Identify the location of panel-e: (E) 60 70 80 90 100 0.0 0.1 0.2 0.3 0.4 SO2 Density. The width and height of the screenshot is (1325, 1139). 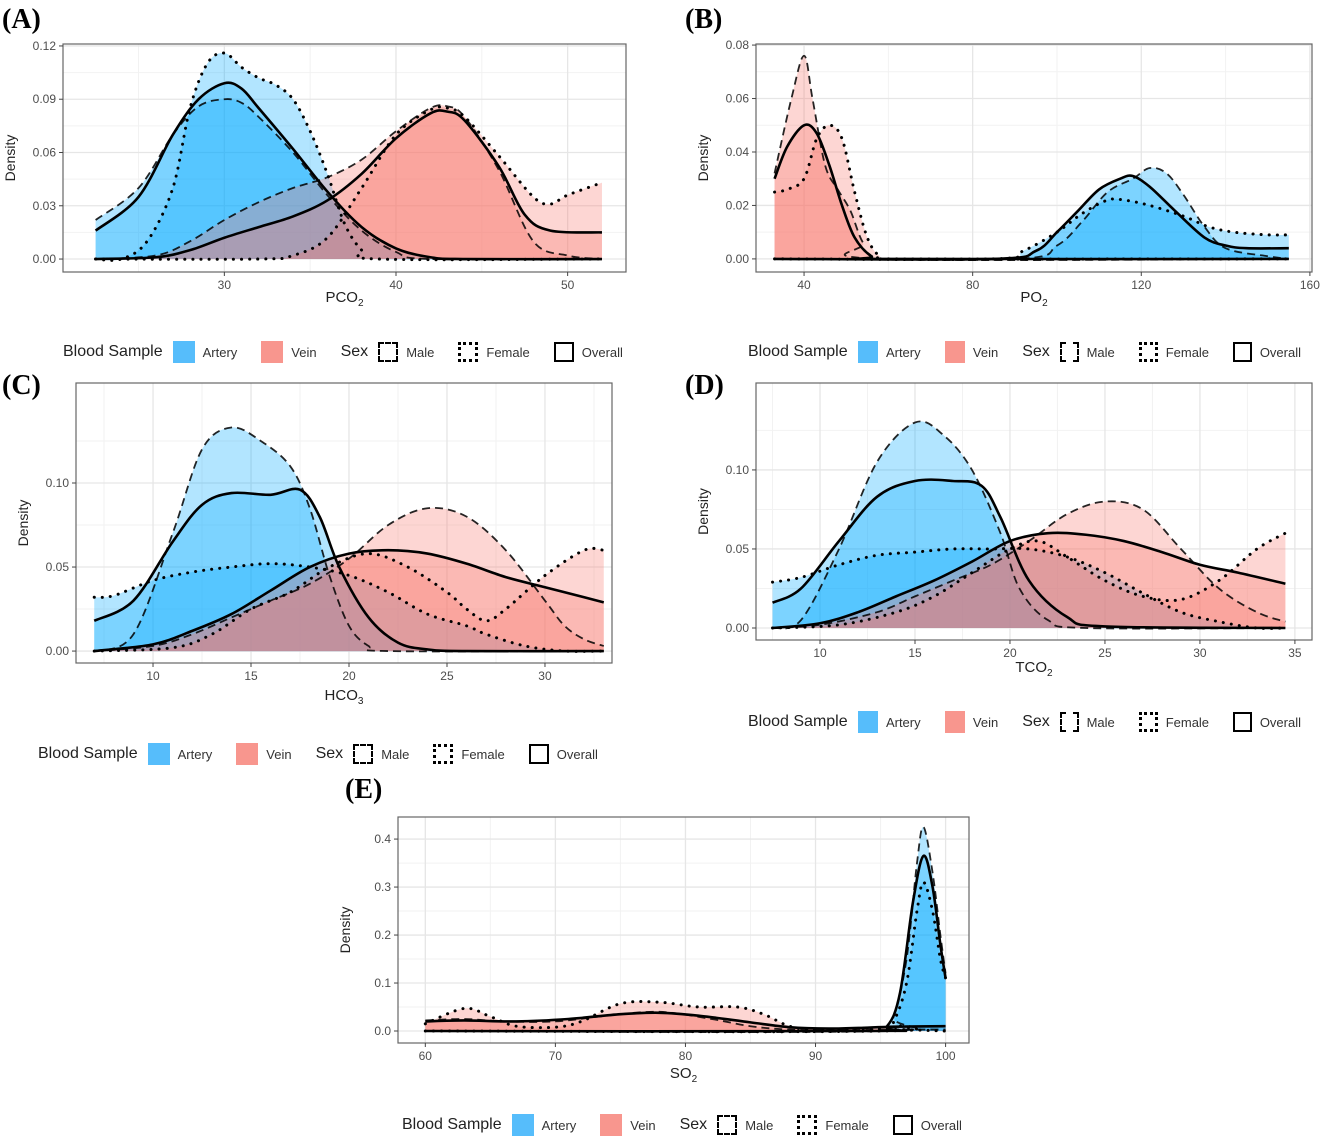
(653, 929).